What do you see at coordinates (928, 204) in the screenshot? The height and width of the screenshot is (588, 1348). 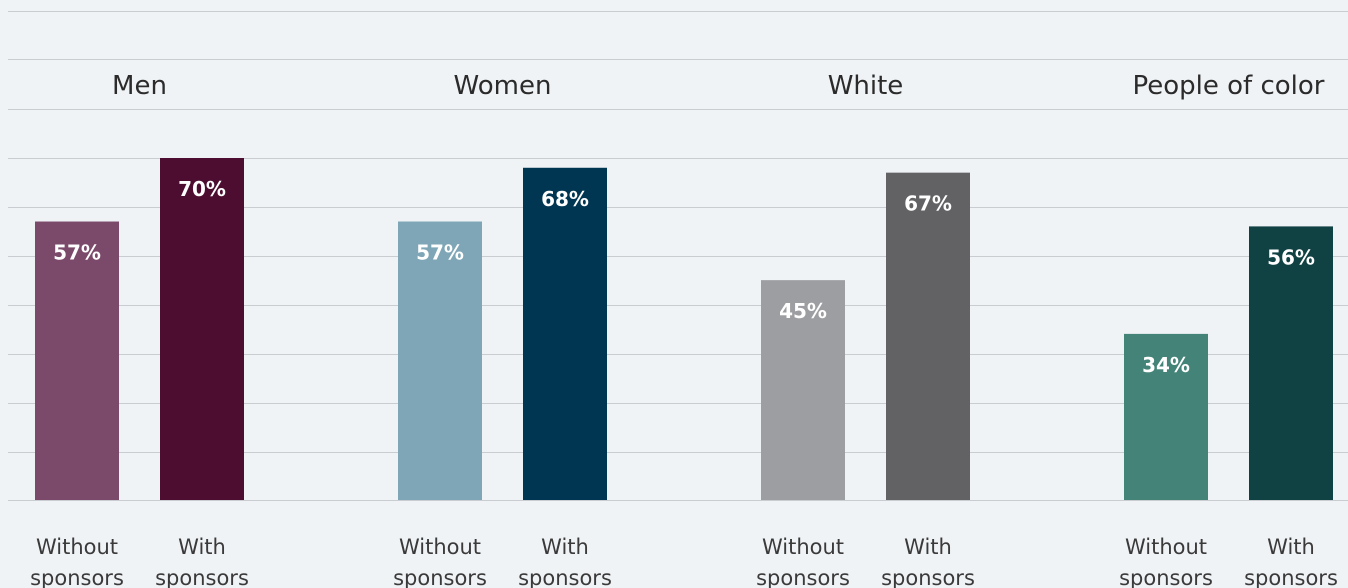 I see `bar-value-label: 67%` at bounding box center [928, 204].